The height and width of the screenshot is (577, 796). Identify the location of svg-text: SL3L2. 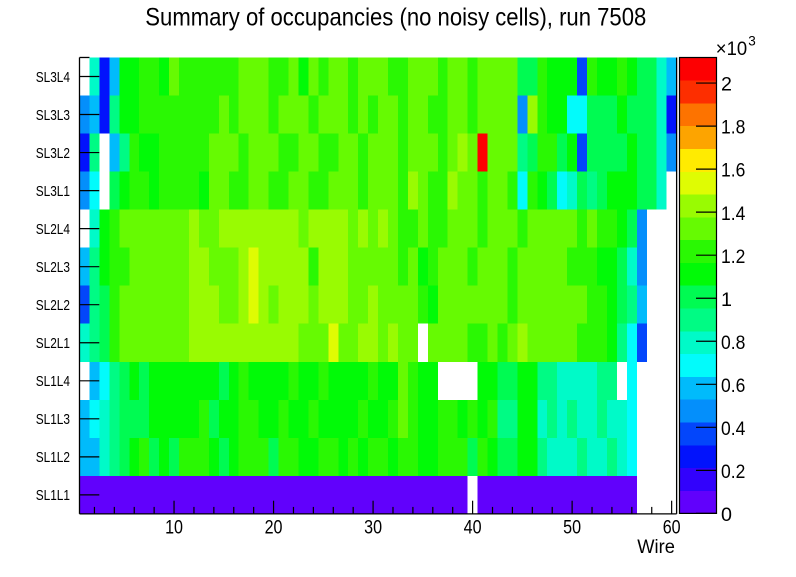
(53, 154).